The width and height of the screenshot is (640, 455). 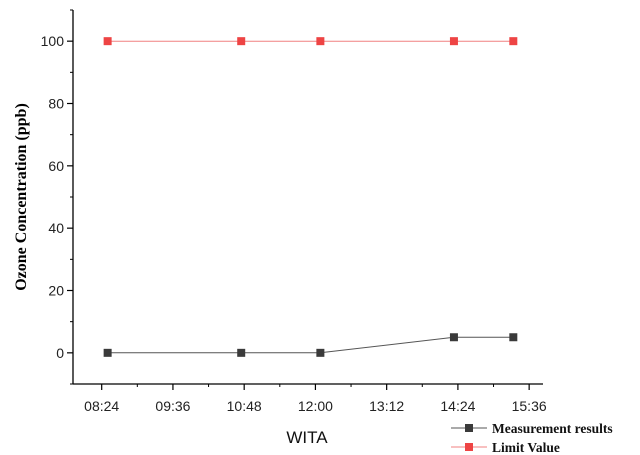 I want to click on x-tick-label: 12:00, so click(x=315, y=406).